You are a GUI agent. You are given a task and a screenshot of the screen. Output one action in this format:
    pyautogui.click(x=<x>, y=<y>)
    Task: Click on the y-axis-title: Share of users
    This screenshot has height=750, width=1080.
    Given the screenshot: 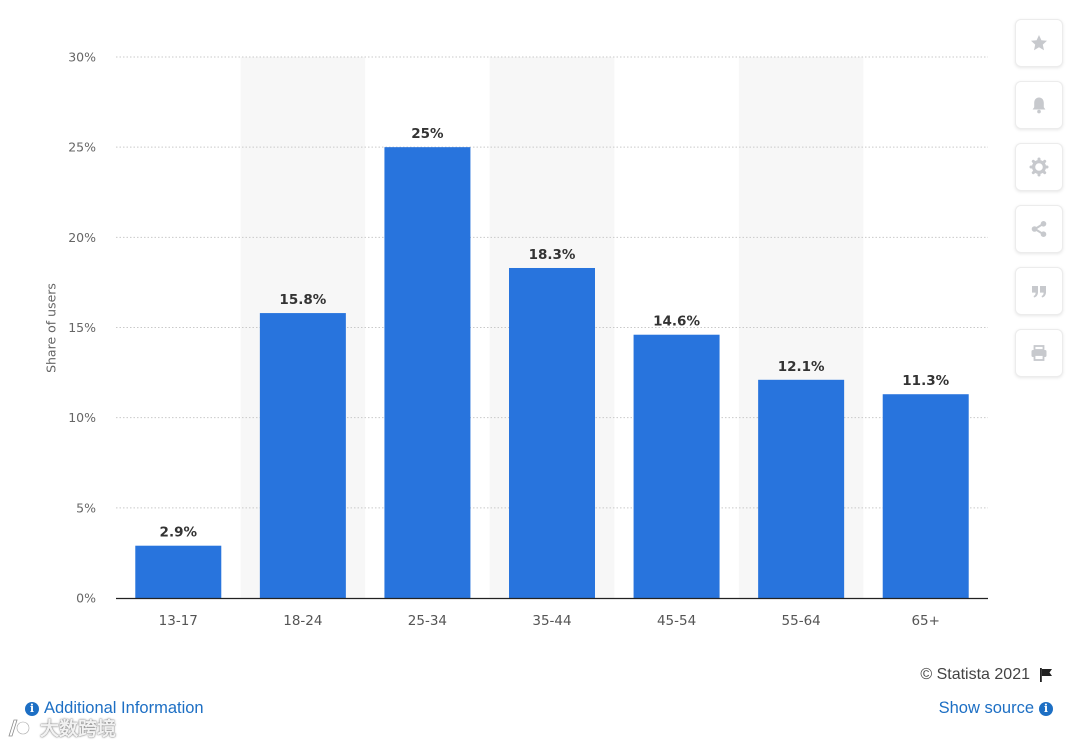 What is the action you would take?
    pyautogui.click(x=51, y=328)
    